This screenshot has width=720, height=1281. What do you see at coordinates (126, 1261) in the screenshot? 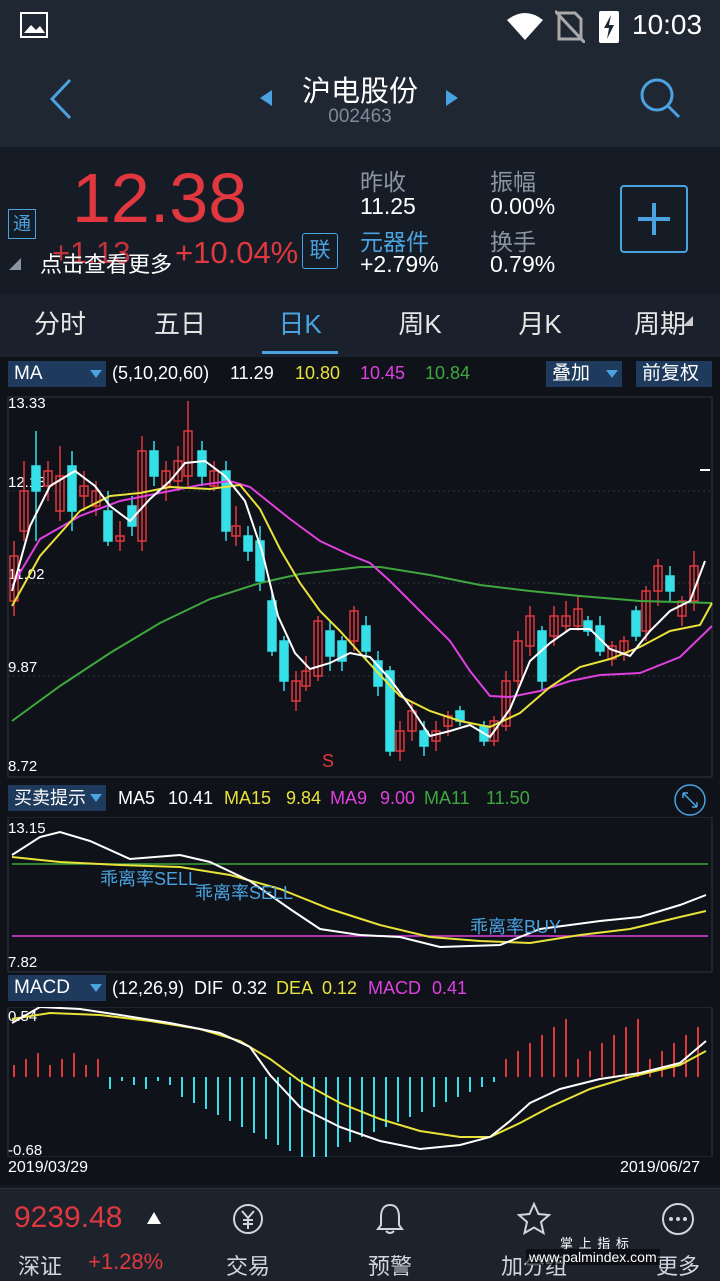
I see `index-change: +1.28%` at bounding box center [126, 1261].